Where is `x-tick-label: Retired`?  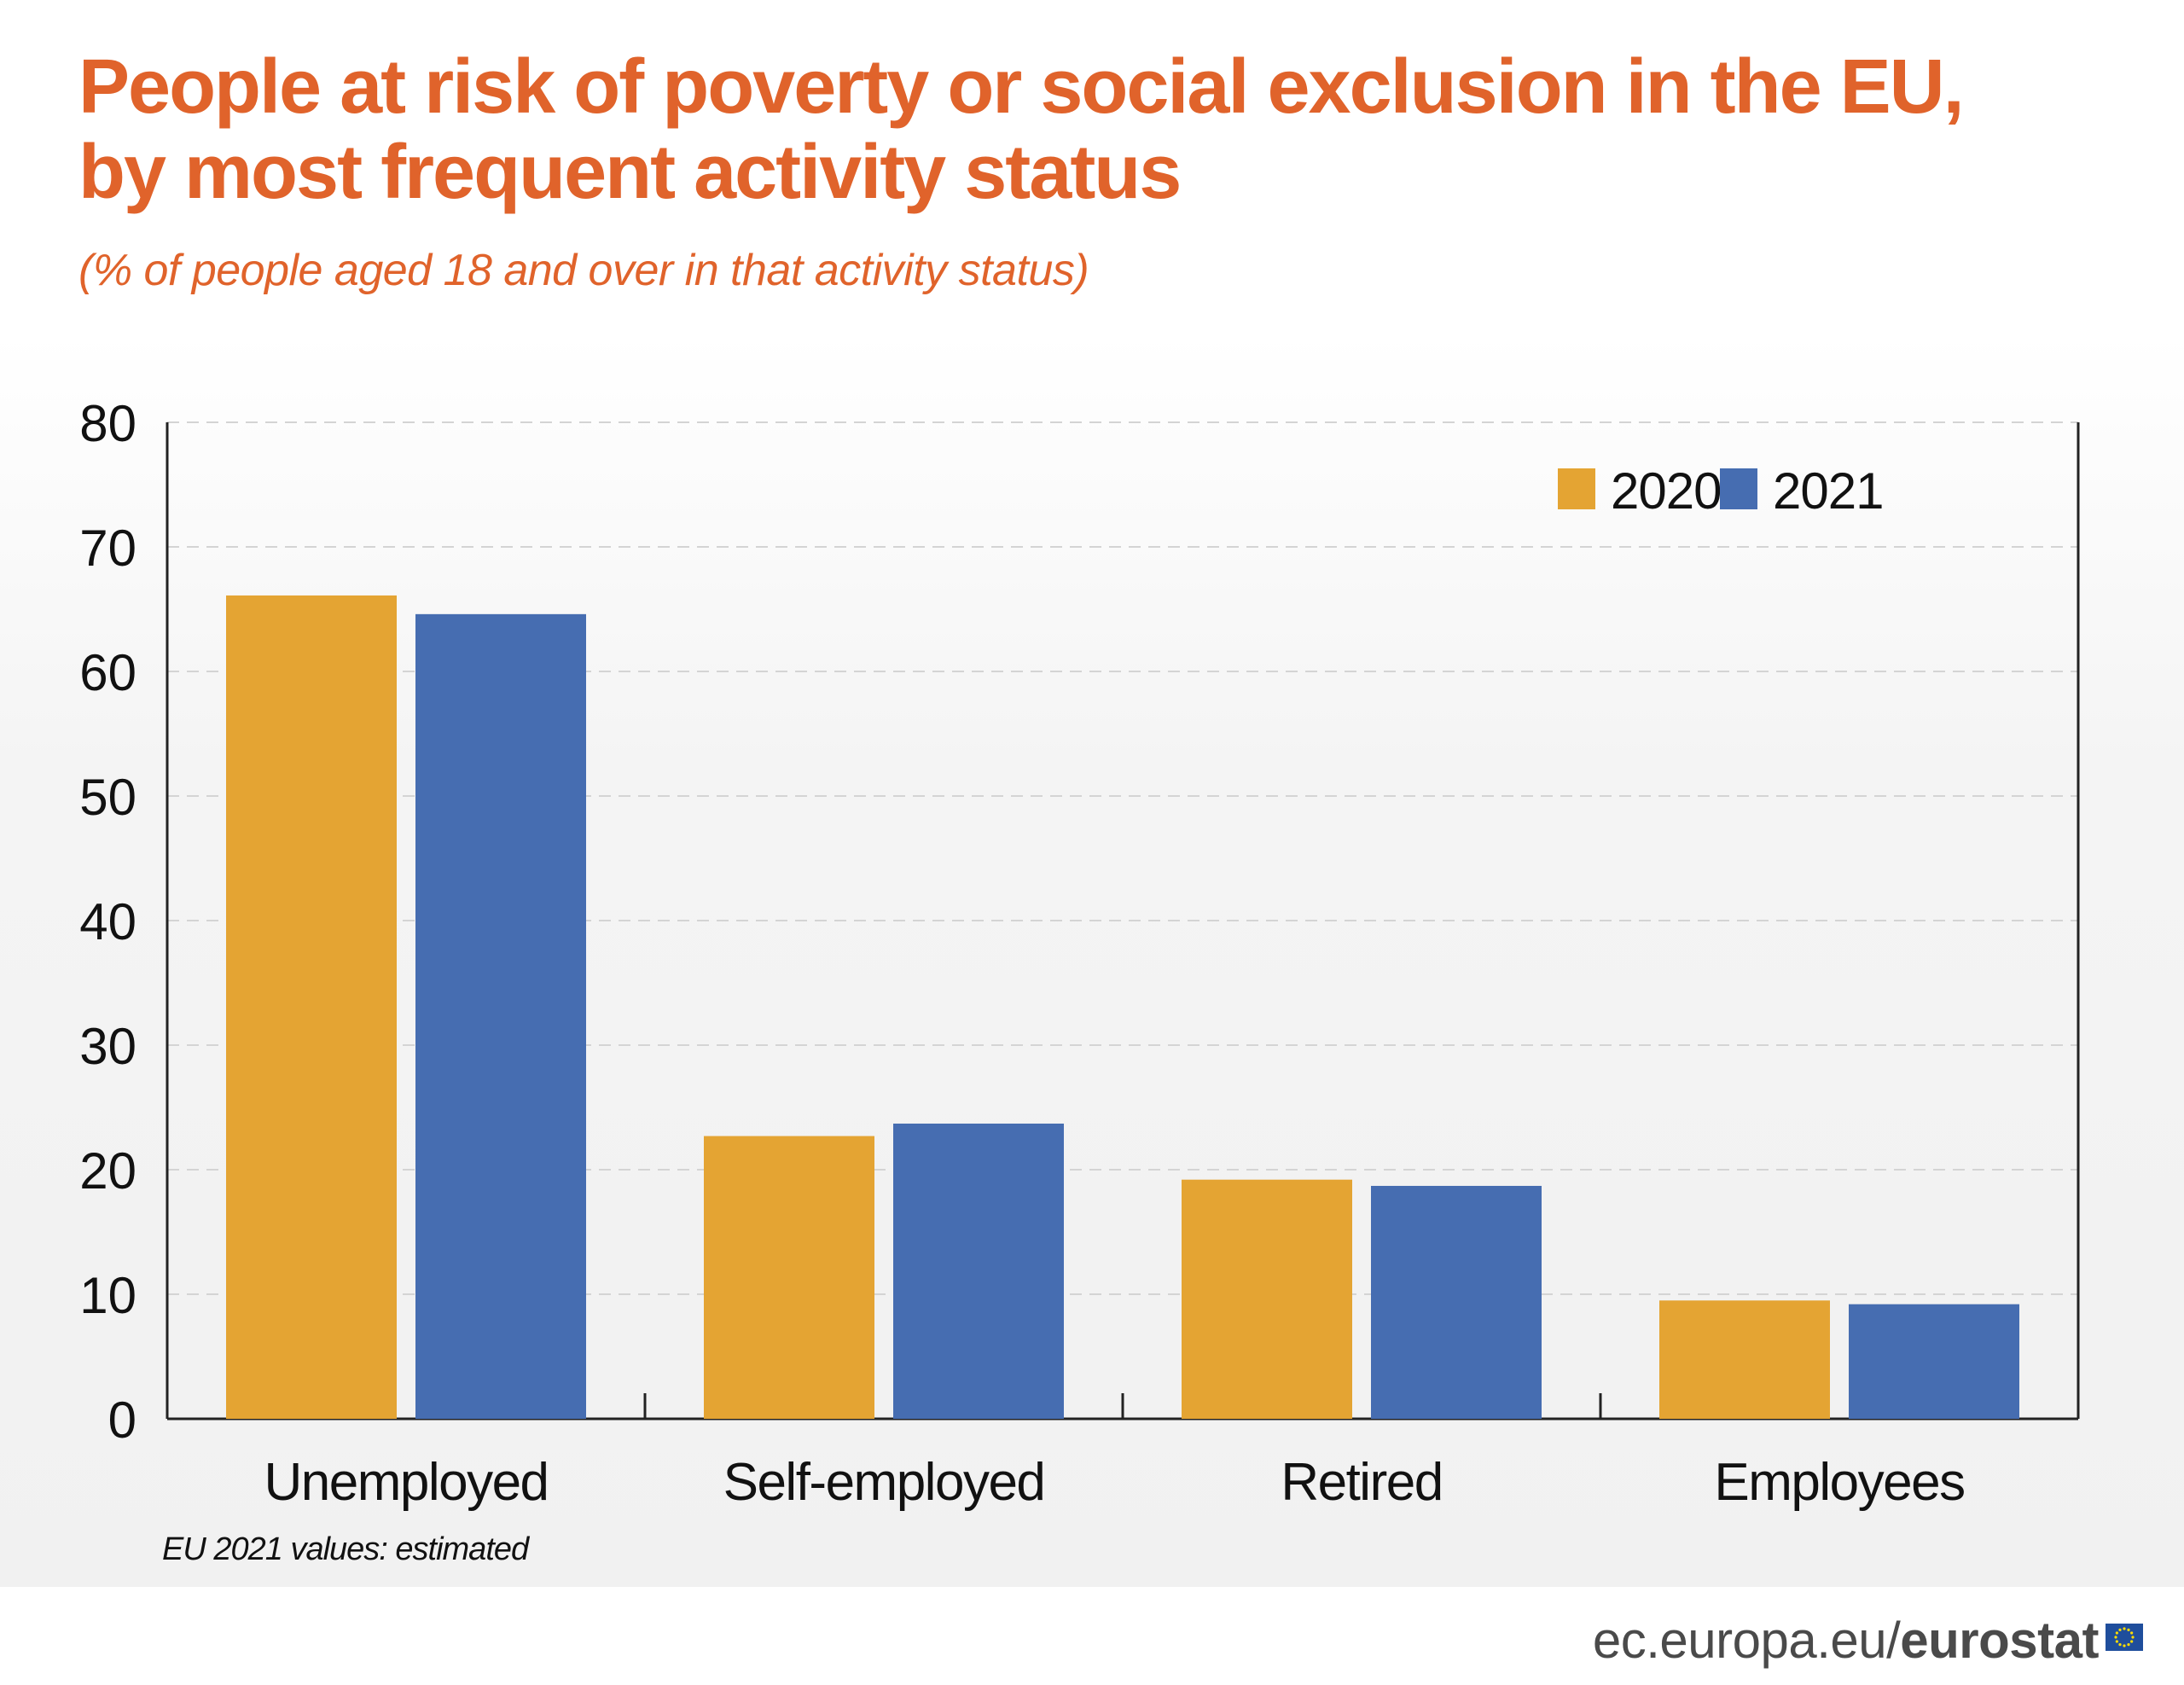
x-tick-label: Retired is located at coordinates (1362, 1482).